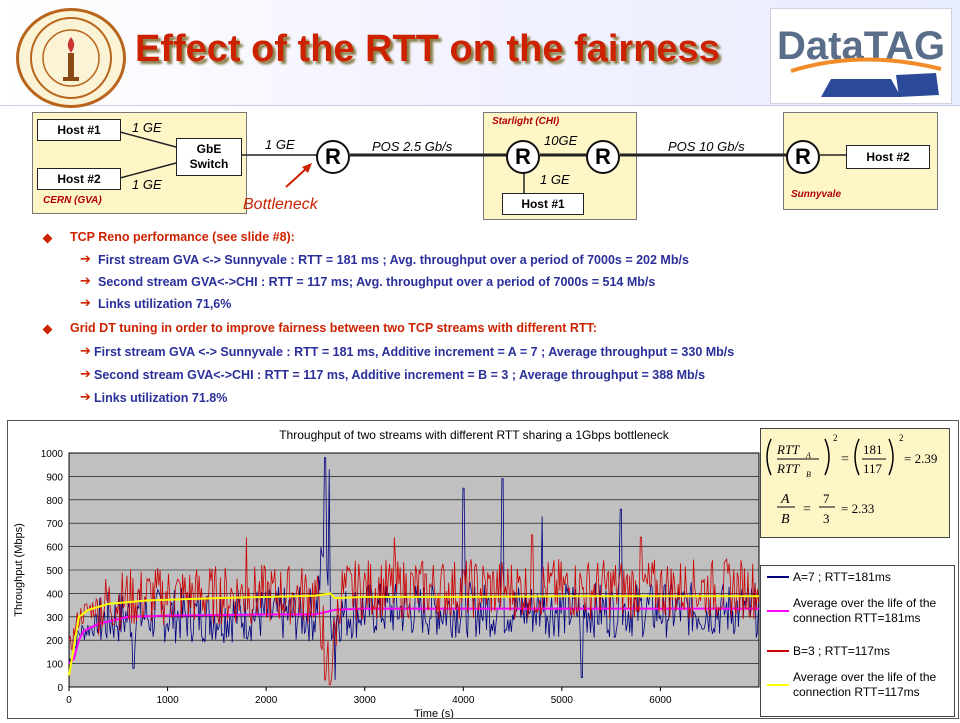 This screenshot has height=723, width=960. What do you see at coordinates (826, 498) in the screenshot?
I see `f-num2: 7` at bounding box center [826, 498].